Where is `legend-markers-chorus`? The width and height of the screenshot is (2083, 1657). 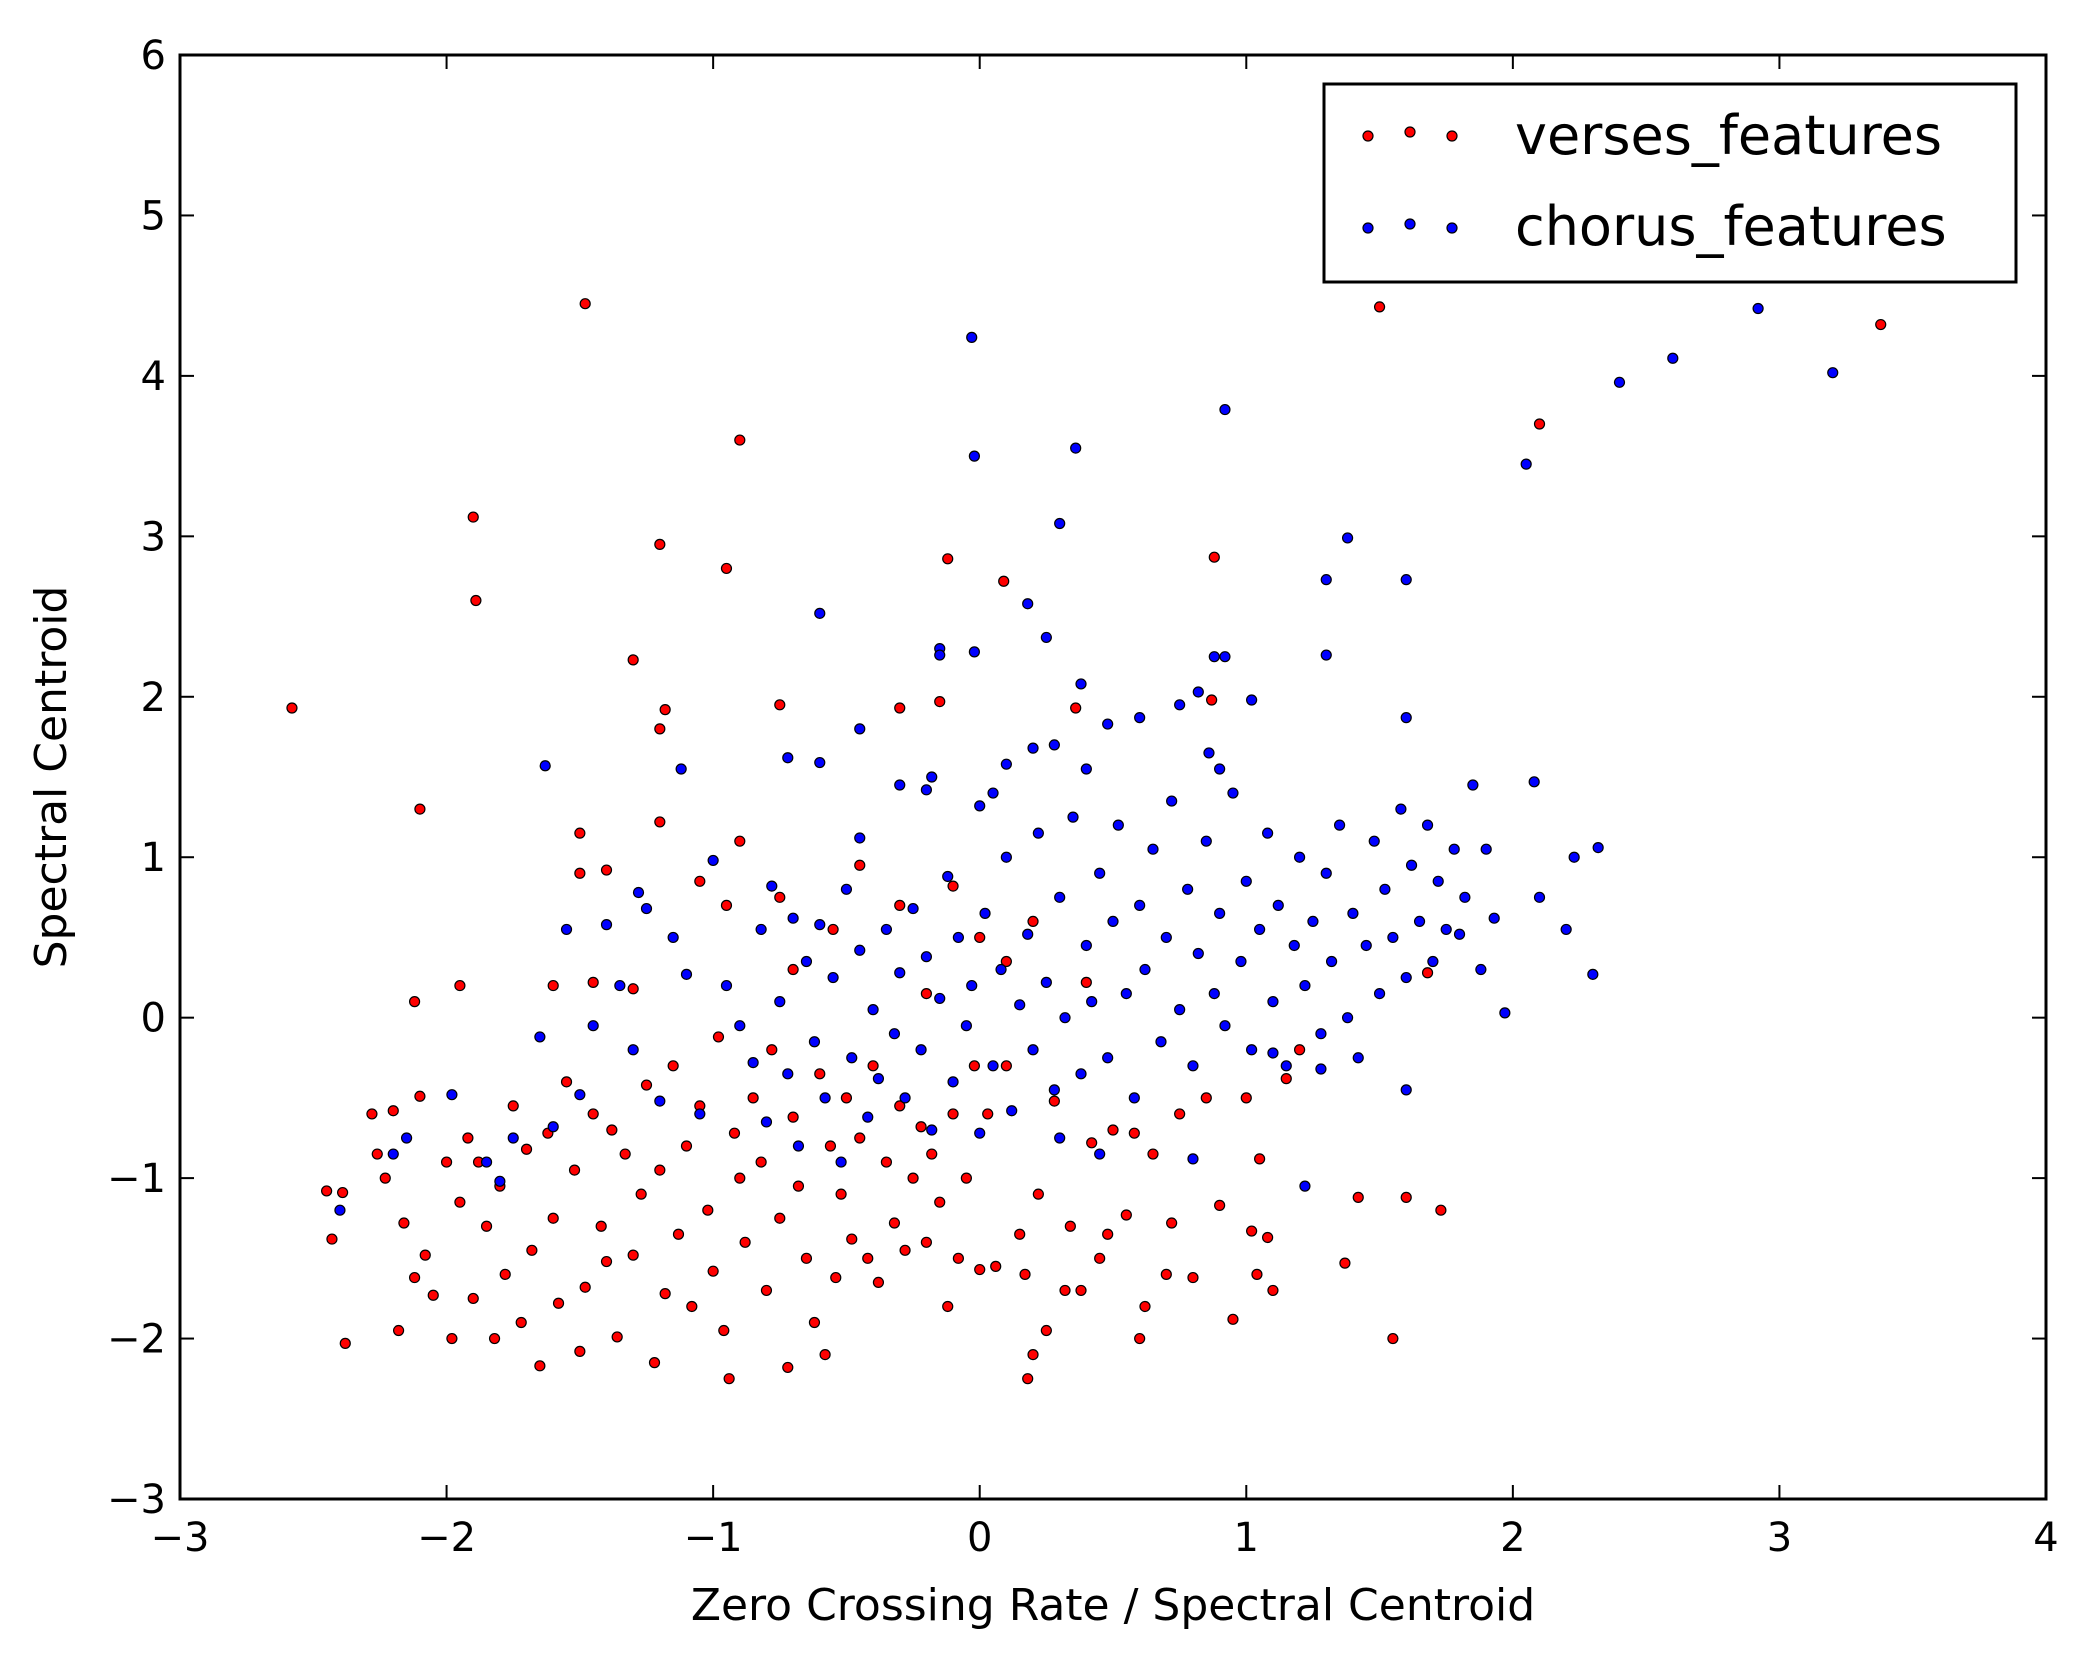
legend-markers-chorus is located at coordinates (1410, 226).